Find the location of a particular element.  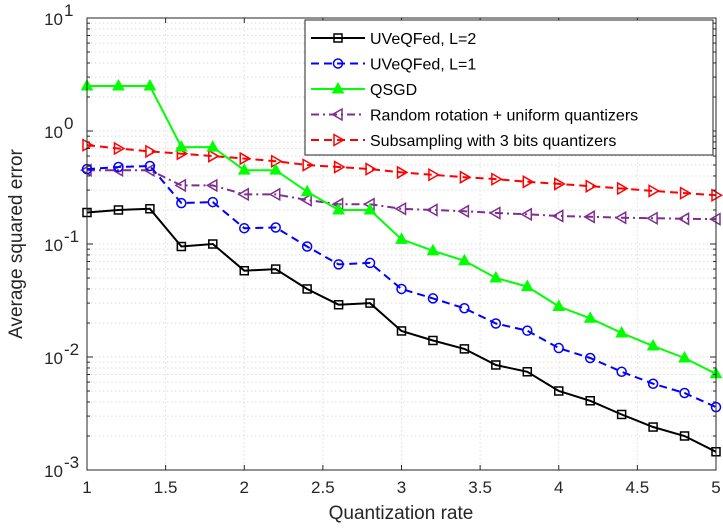

x-tick-label: 1.5 is located at coordinates (166, 487).